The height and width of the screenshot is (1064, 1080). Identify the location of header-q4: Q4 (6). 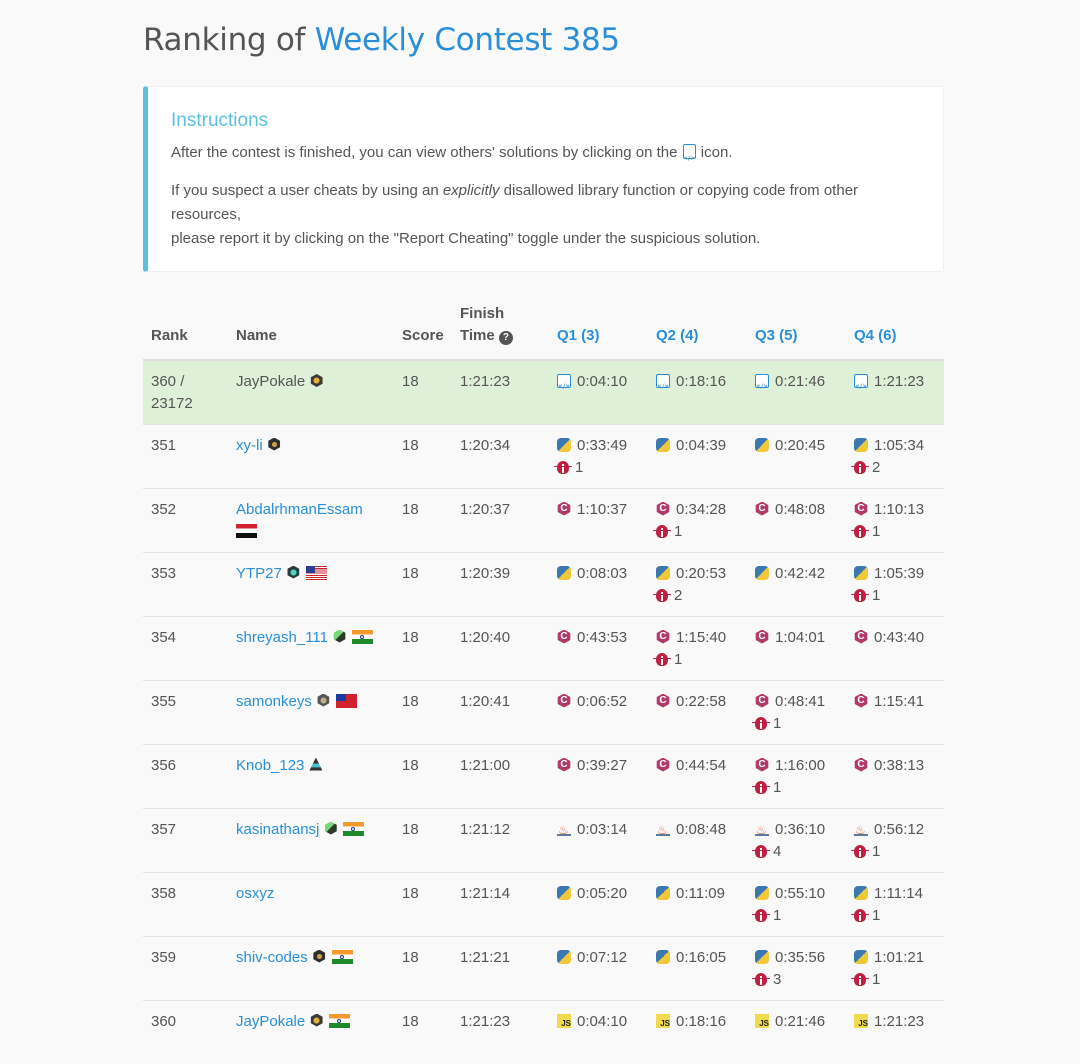
(895, 331).